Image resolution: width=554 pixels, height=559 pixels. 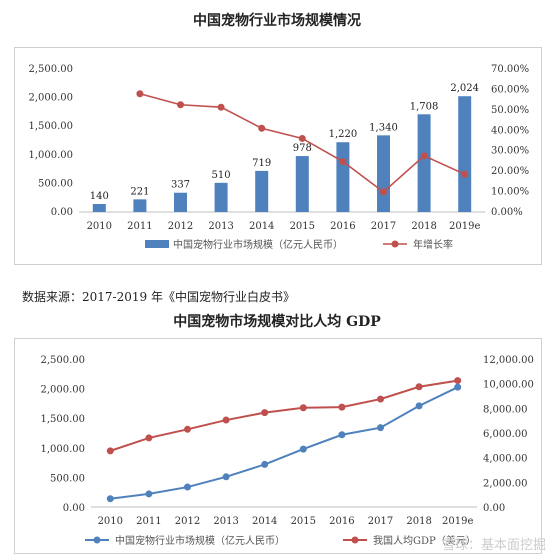 I want to click on bar-value-label: 140, so click(x=99, y=196).